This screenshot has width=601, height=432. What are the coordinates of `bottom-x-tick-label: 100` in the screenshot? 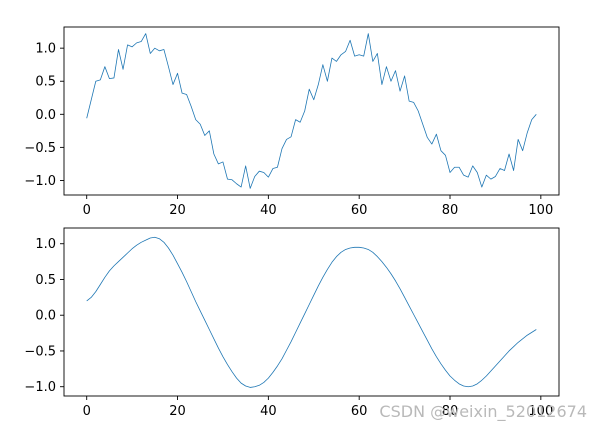 It's located at (540, 411).